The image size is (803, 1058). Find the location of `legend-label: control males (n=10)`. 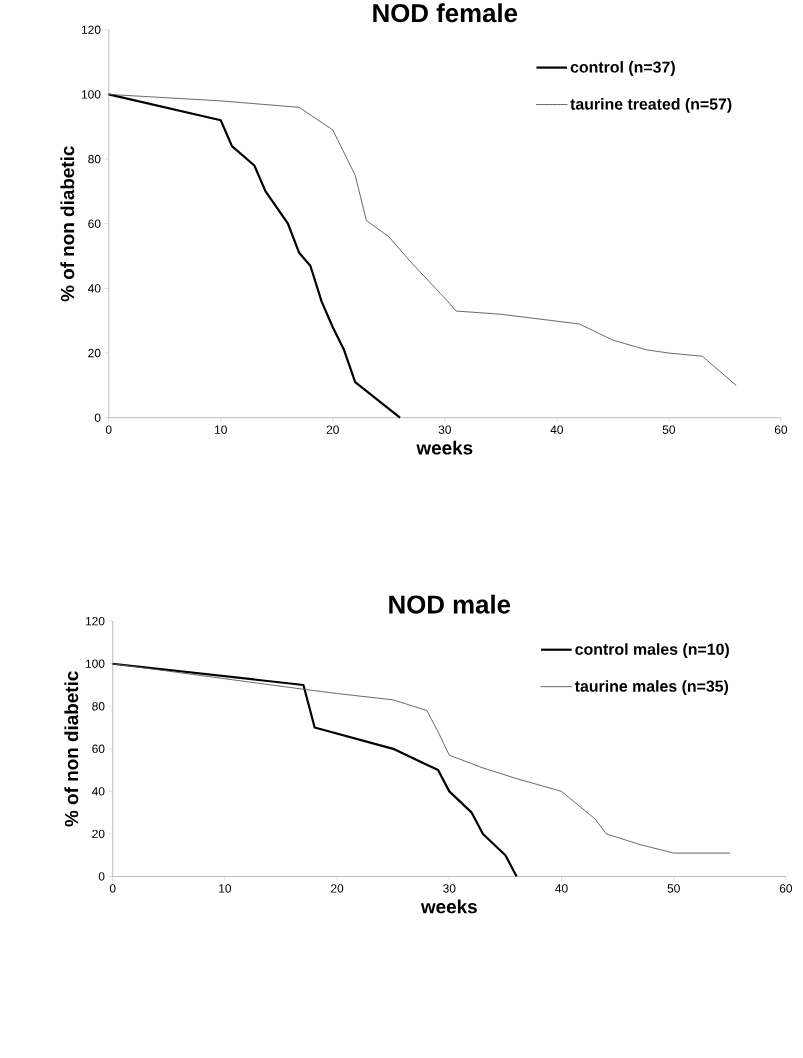

legend-label: control males (n=10) is located at coordinates (652, 651).